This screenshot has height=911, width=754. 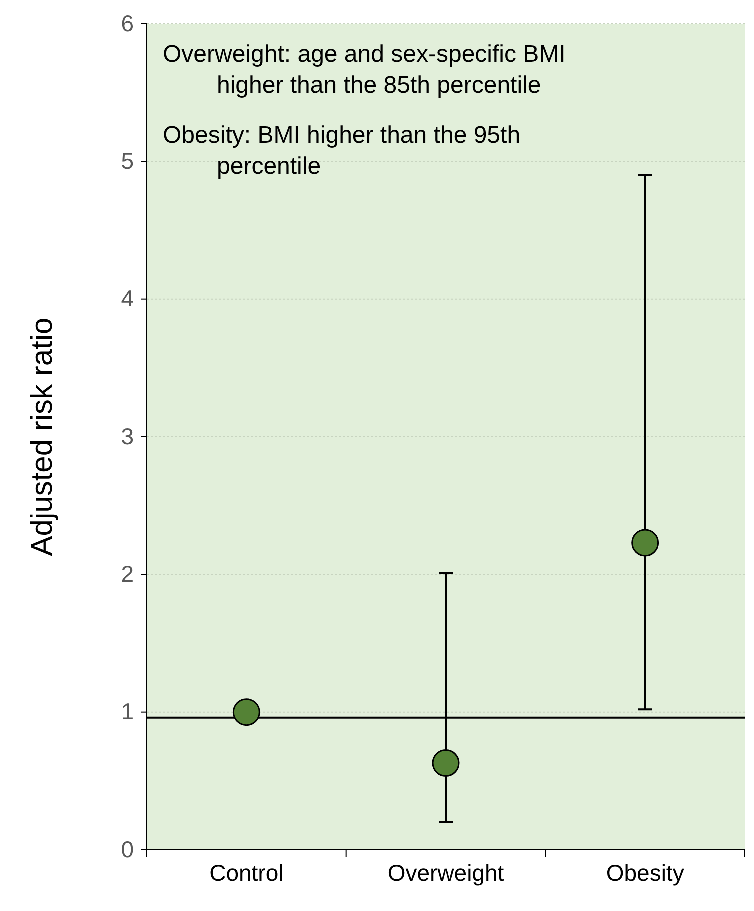 I want to click on x-tick-label: Control, so click(x=247, y=873).